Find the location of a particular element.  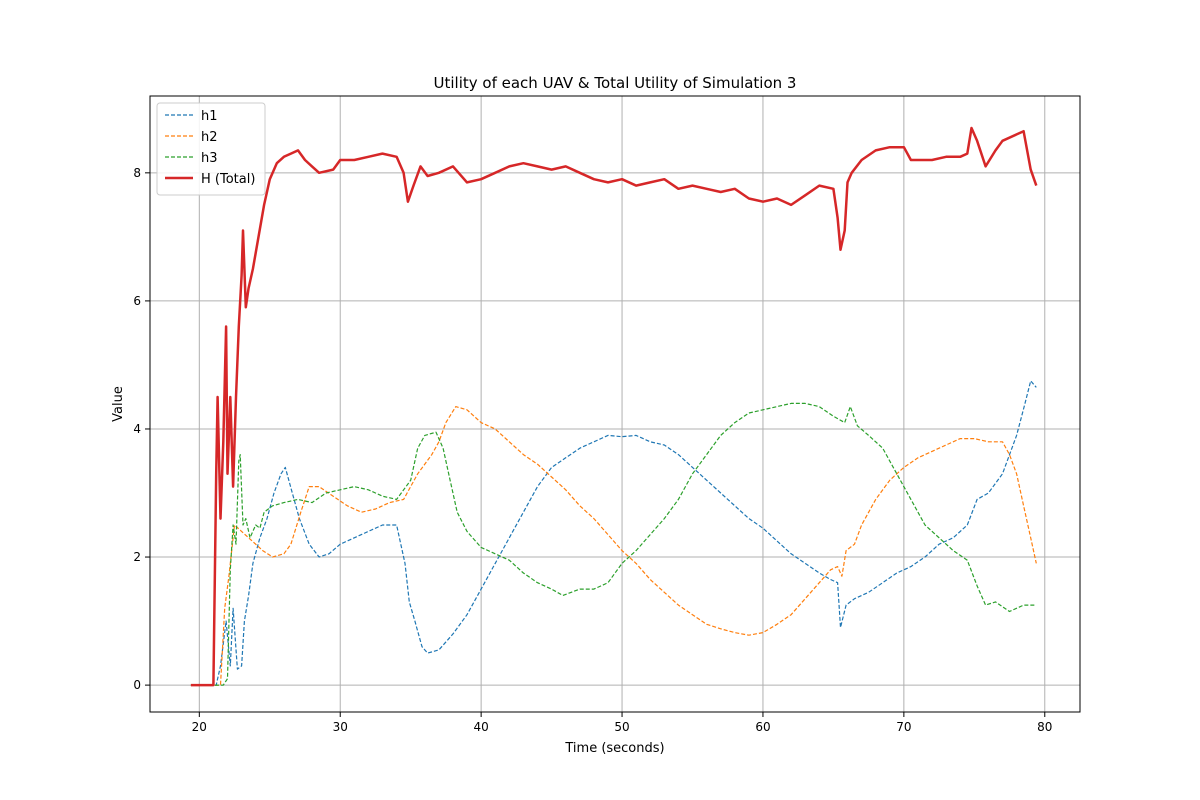

x-tick-label: 80 is located at coordinates (1044, 727).